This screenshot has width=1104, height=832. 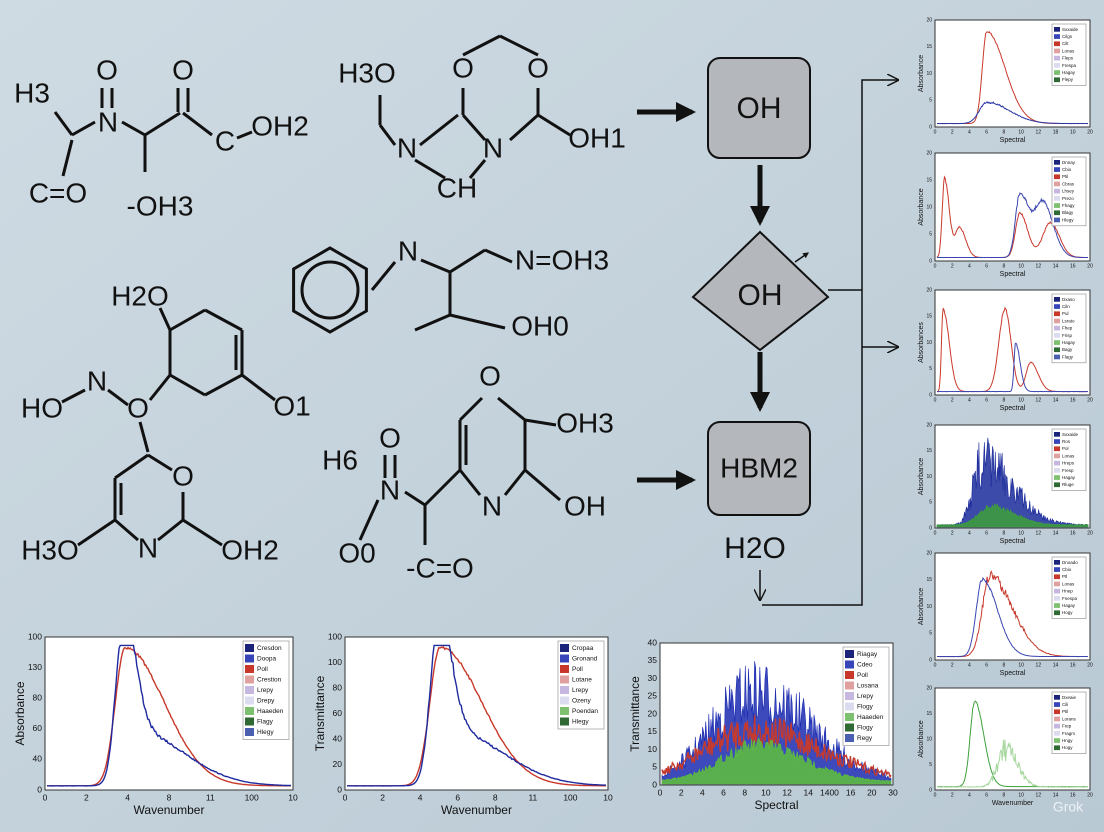 What do you see at coordinates (265, 721) in the screenshot?
I see `legend-label: Flagy` at bounding box center [265, 721].